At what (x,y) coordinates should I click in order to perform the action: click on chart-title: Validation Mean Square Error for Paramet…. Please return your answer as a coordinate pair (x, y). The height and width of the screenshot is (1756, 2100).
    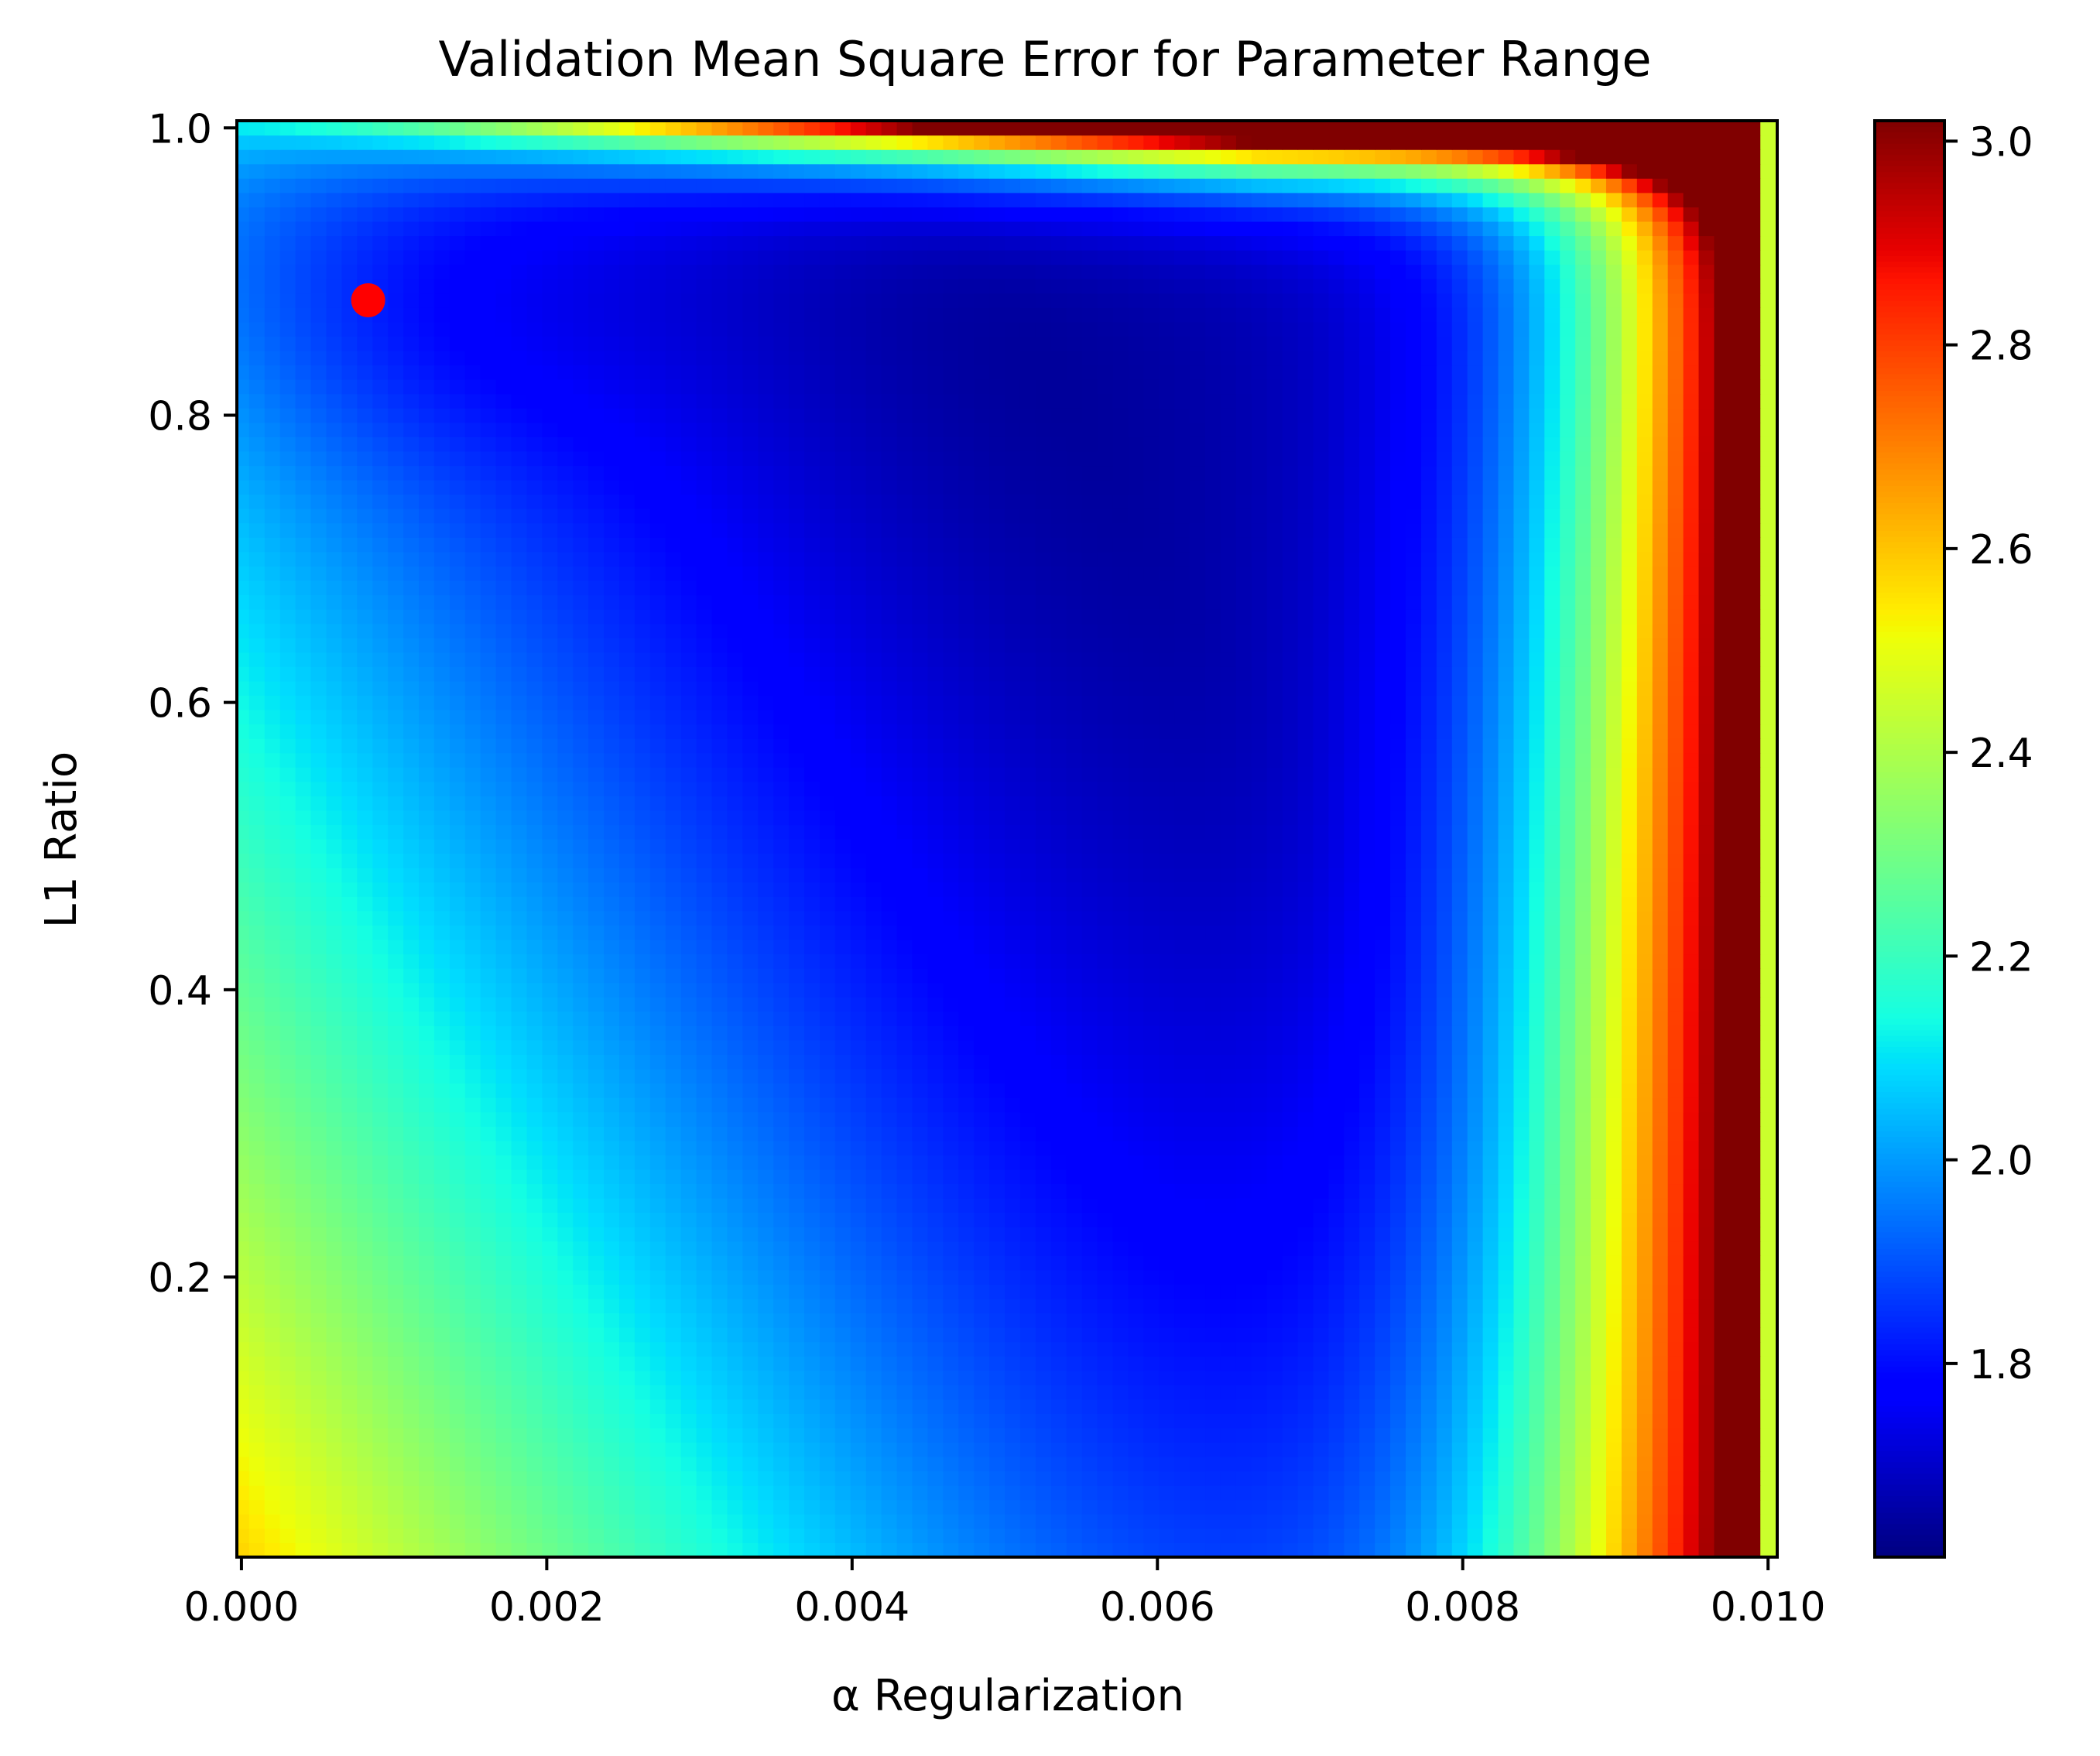
    Looking at the image, I should click on (1044, 59).